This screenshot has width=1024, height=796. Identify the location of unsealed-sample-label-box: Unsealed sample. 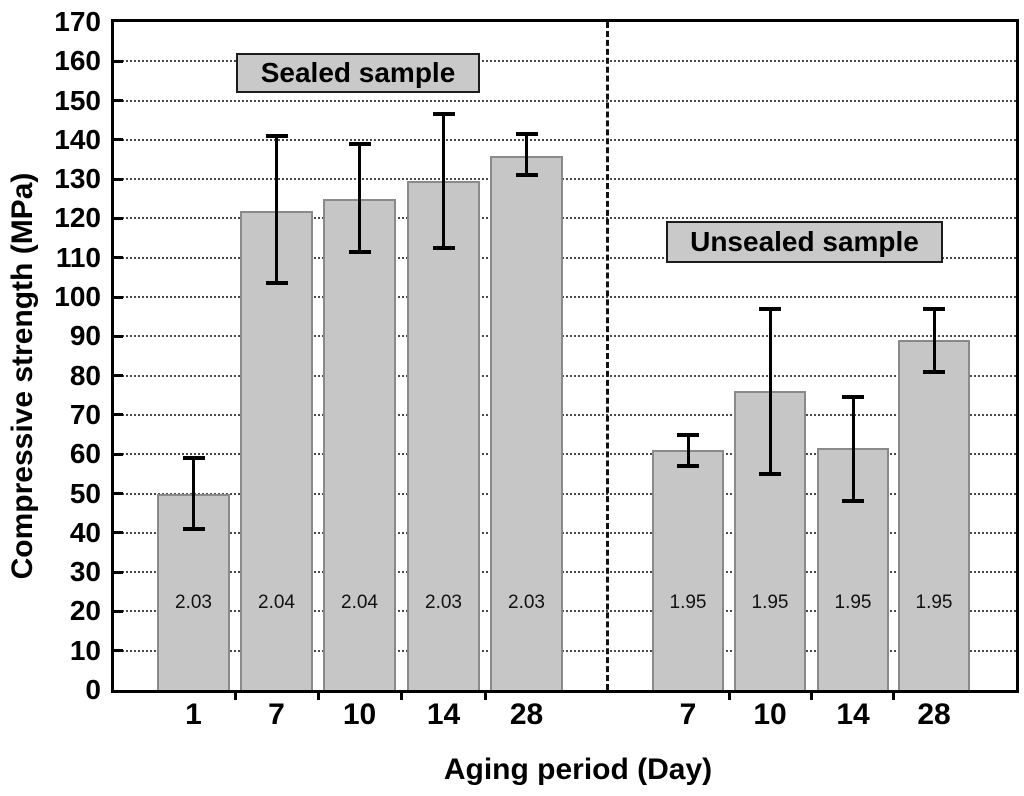
(804, 242).